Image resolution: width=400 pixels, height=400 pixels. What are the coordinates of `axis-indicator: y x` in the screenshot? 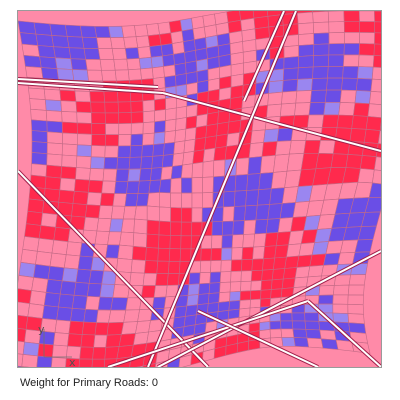 It's located at (57, 345).